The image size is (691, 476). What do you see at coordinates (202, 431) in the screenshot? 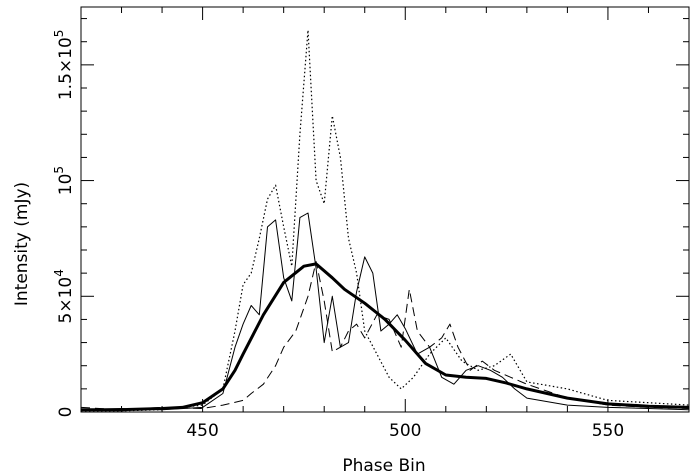
I see `x-tick-label: 450` at bounding box center [202, 431].